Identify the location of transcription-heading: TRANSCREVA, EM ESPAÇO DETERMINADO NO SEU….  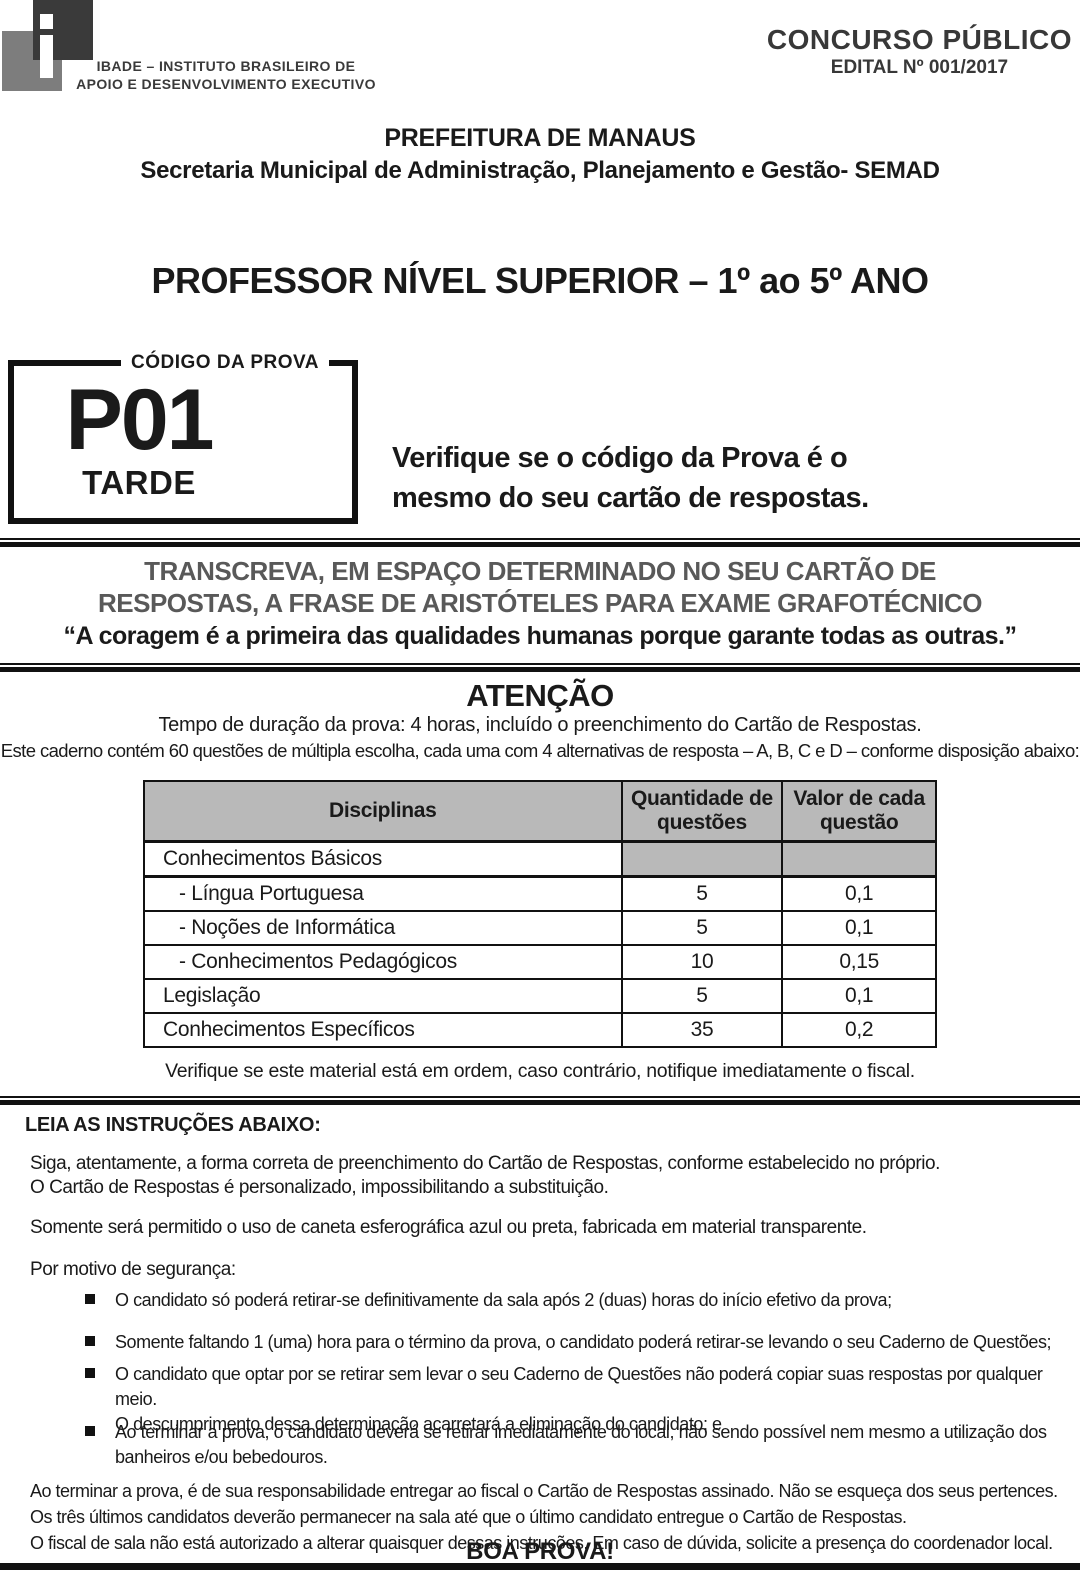
(540, 587).